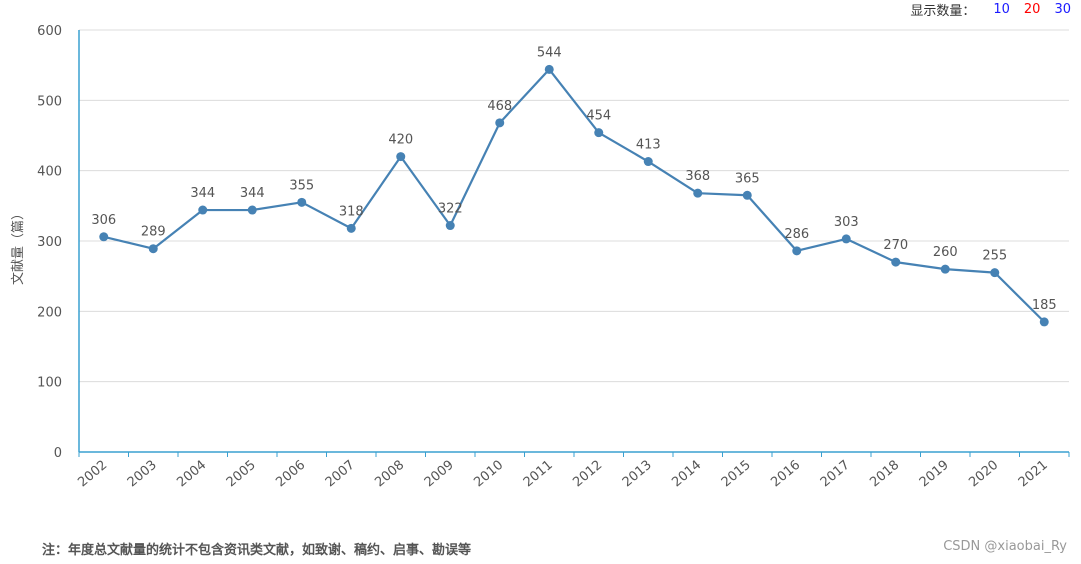 The image size is (1081, 564). I want to click on display-count-option-30: 30, so click(1062, 9).